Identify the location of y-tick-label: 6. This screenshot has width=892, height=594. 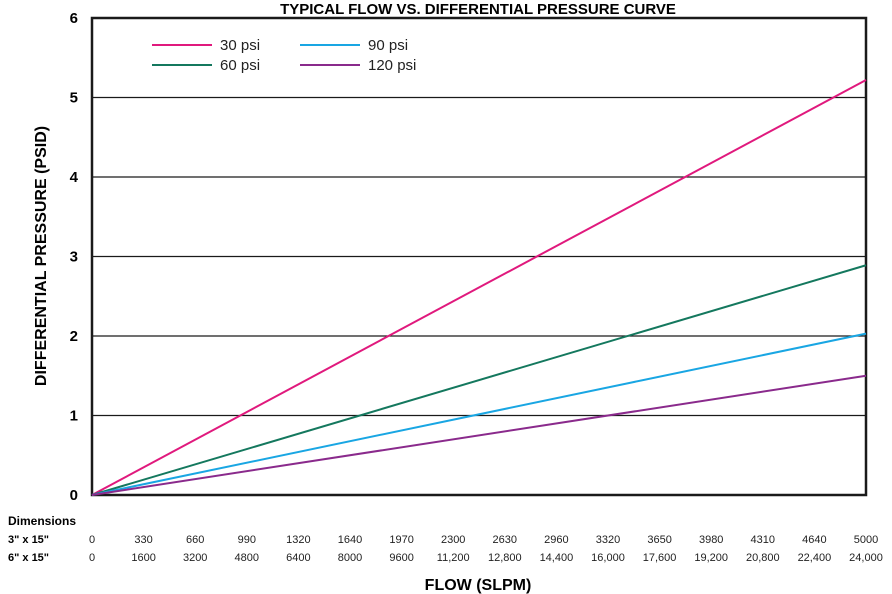
(74, 18).